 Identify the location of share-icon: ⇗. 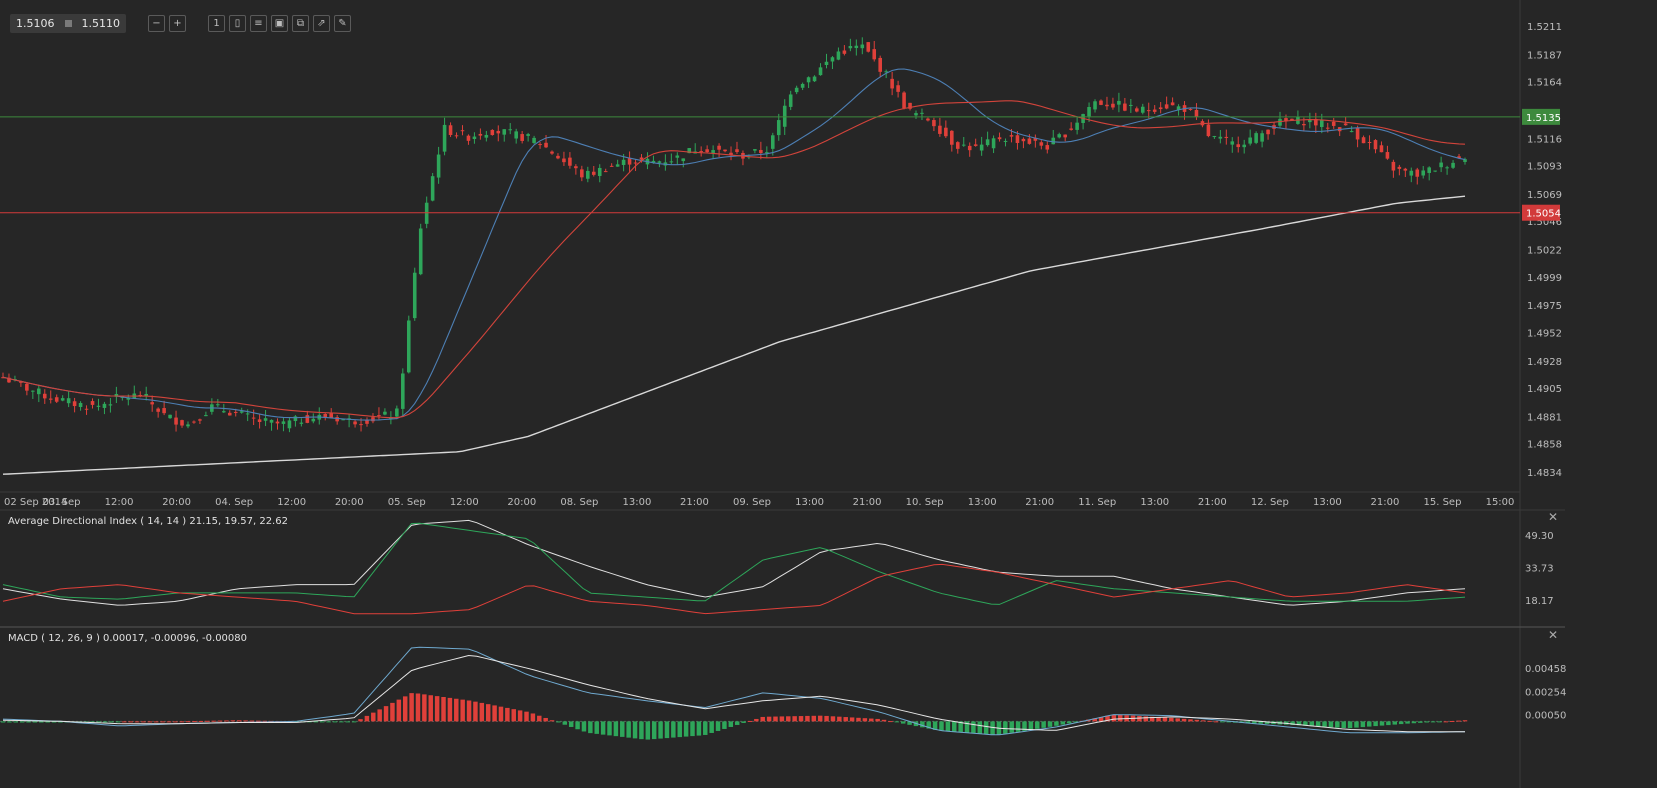
(321, 23).